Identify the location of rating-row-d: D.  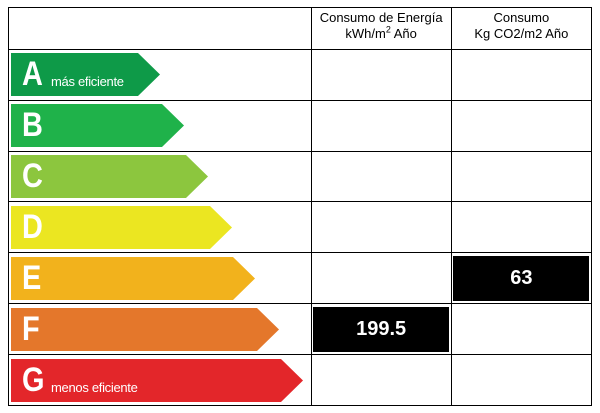
(300, 227).